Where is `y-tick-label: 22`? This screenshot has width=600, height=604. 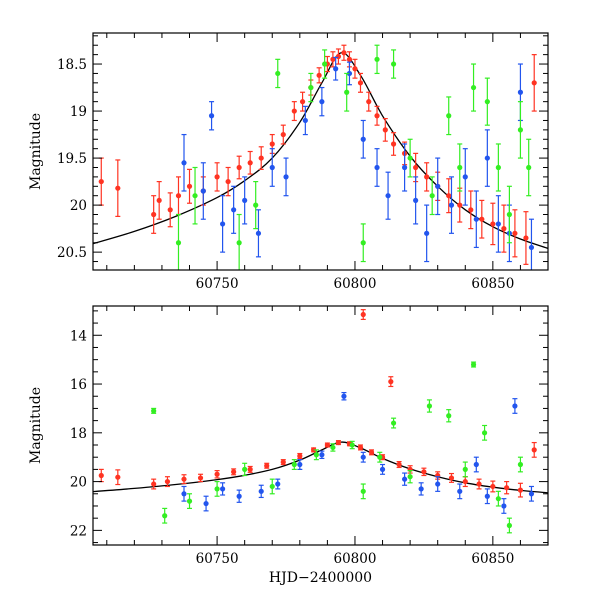
y-tick-label: 22 is located at coordinates (78, 531).